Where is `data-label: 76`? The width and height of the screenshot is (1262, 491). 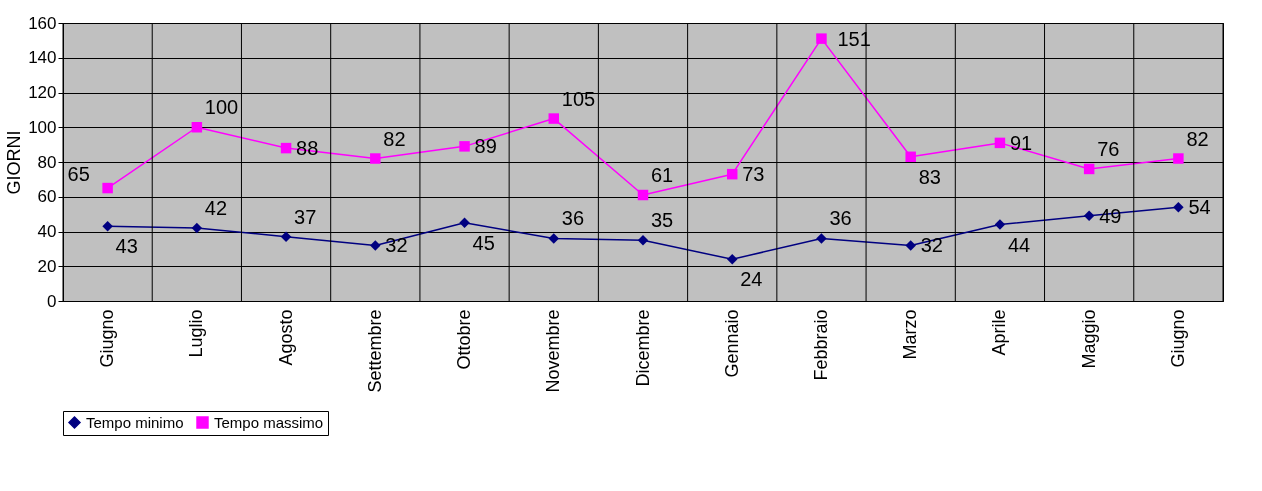 data-label: 76 is located at coordinates (1108, 148).